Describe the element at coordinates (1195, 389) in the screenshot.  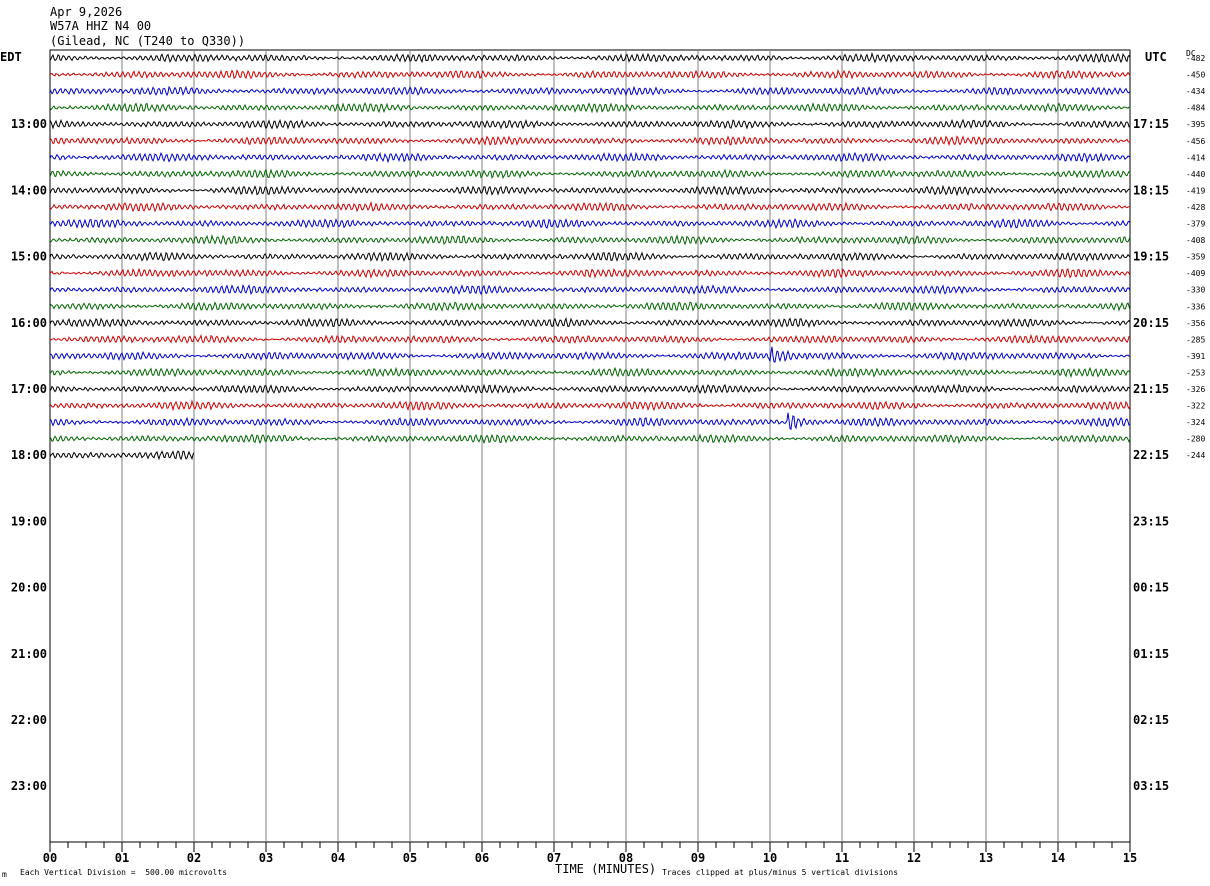
I see `dc-offset-label: -326` at that location.